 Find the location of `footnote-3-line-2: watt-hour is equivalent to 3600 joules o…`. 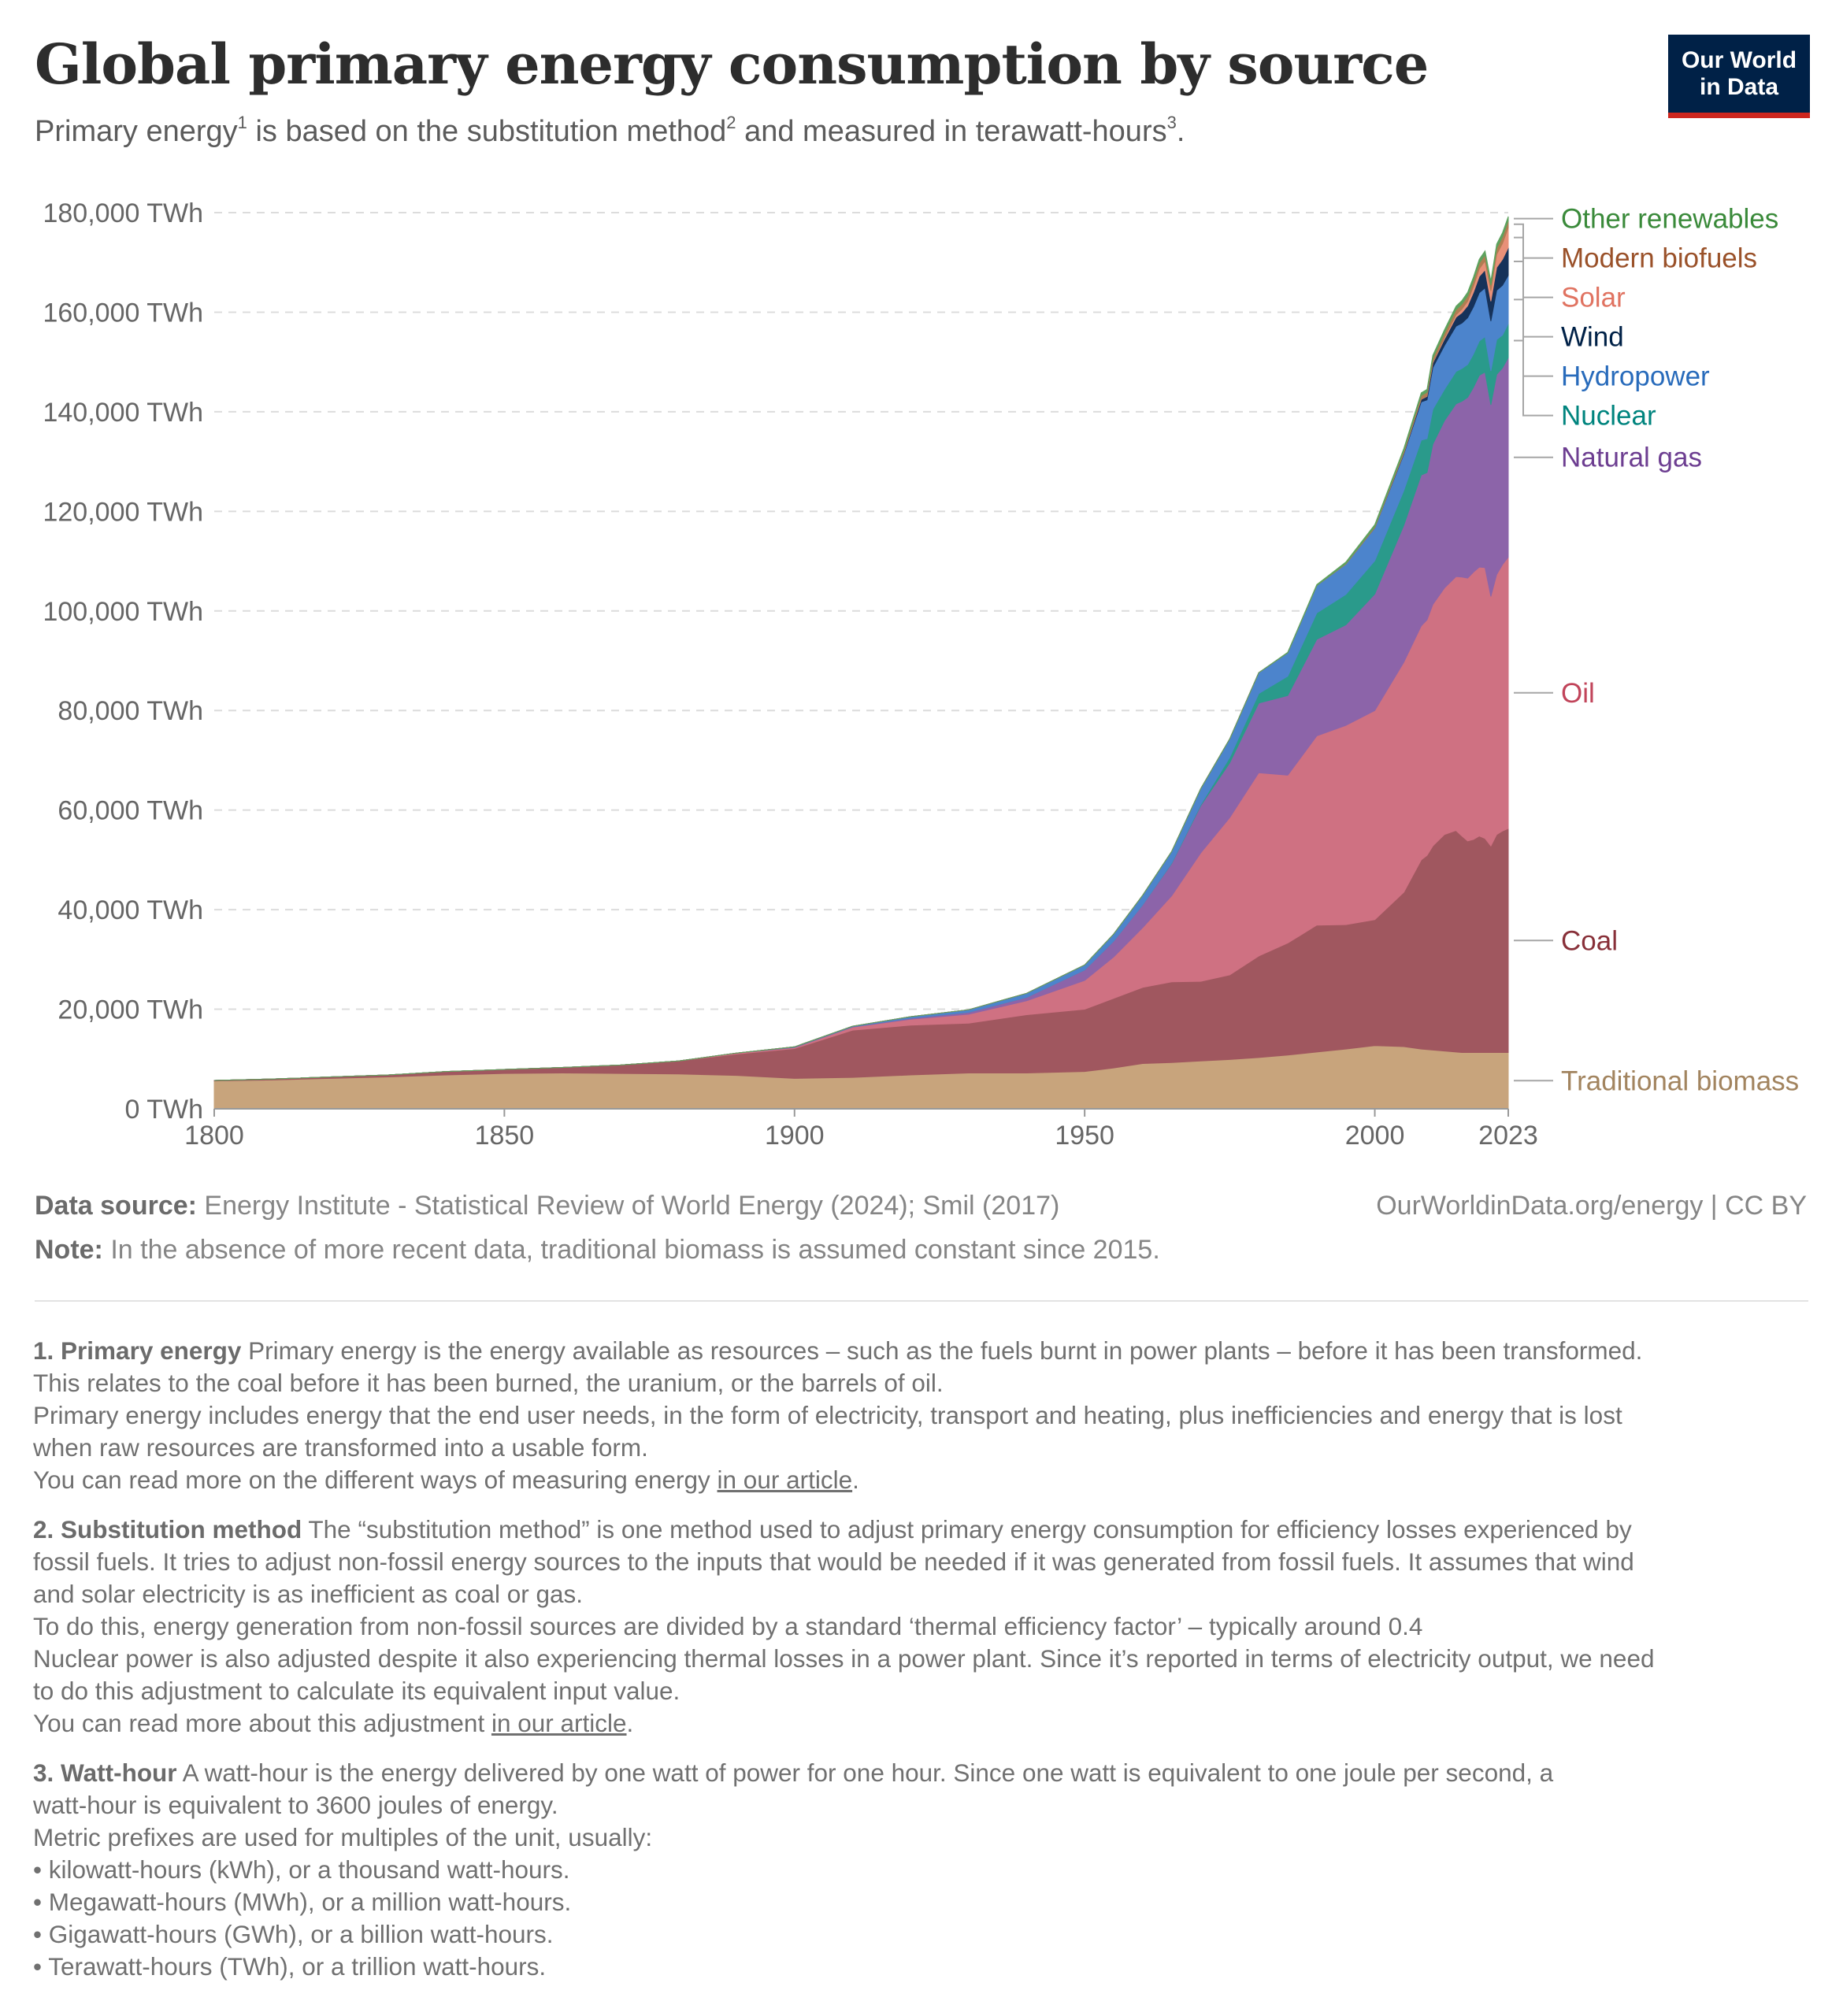

footnote-3-line-2: watt-hour is equivalent to 3600 joules o… is located at coordinates (295, 1805).